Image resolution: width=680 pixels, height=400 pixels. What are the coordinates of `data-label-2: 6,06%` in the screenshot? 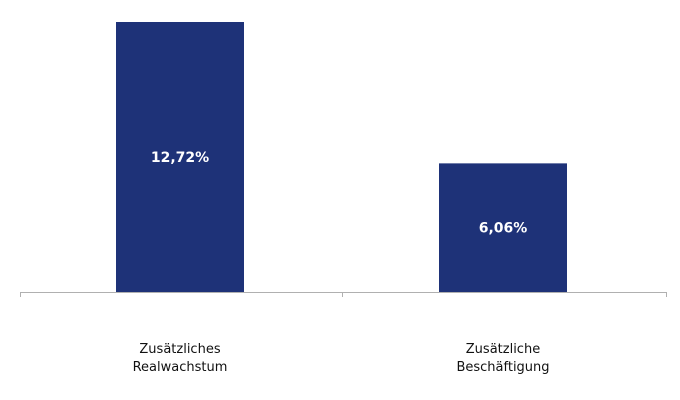 It's located at (503, 229).